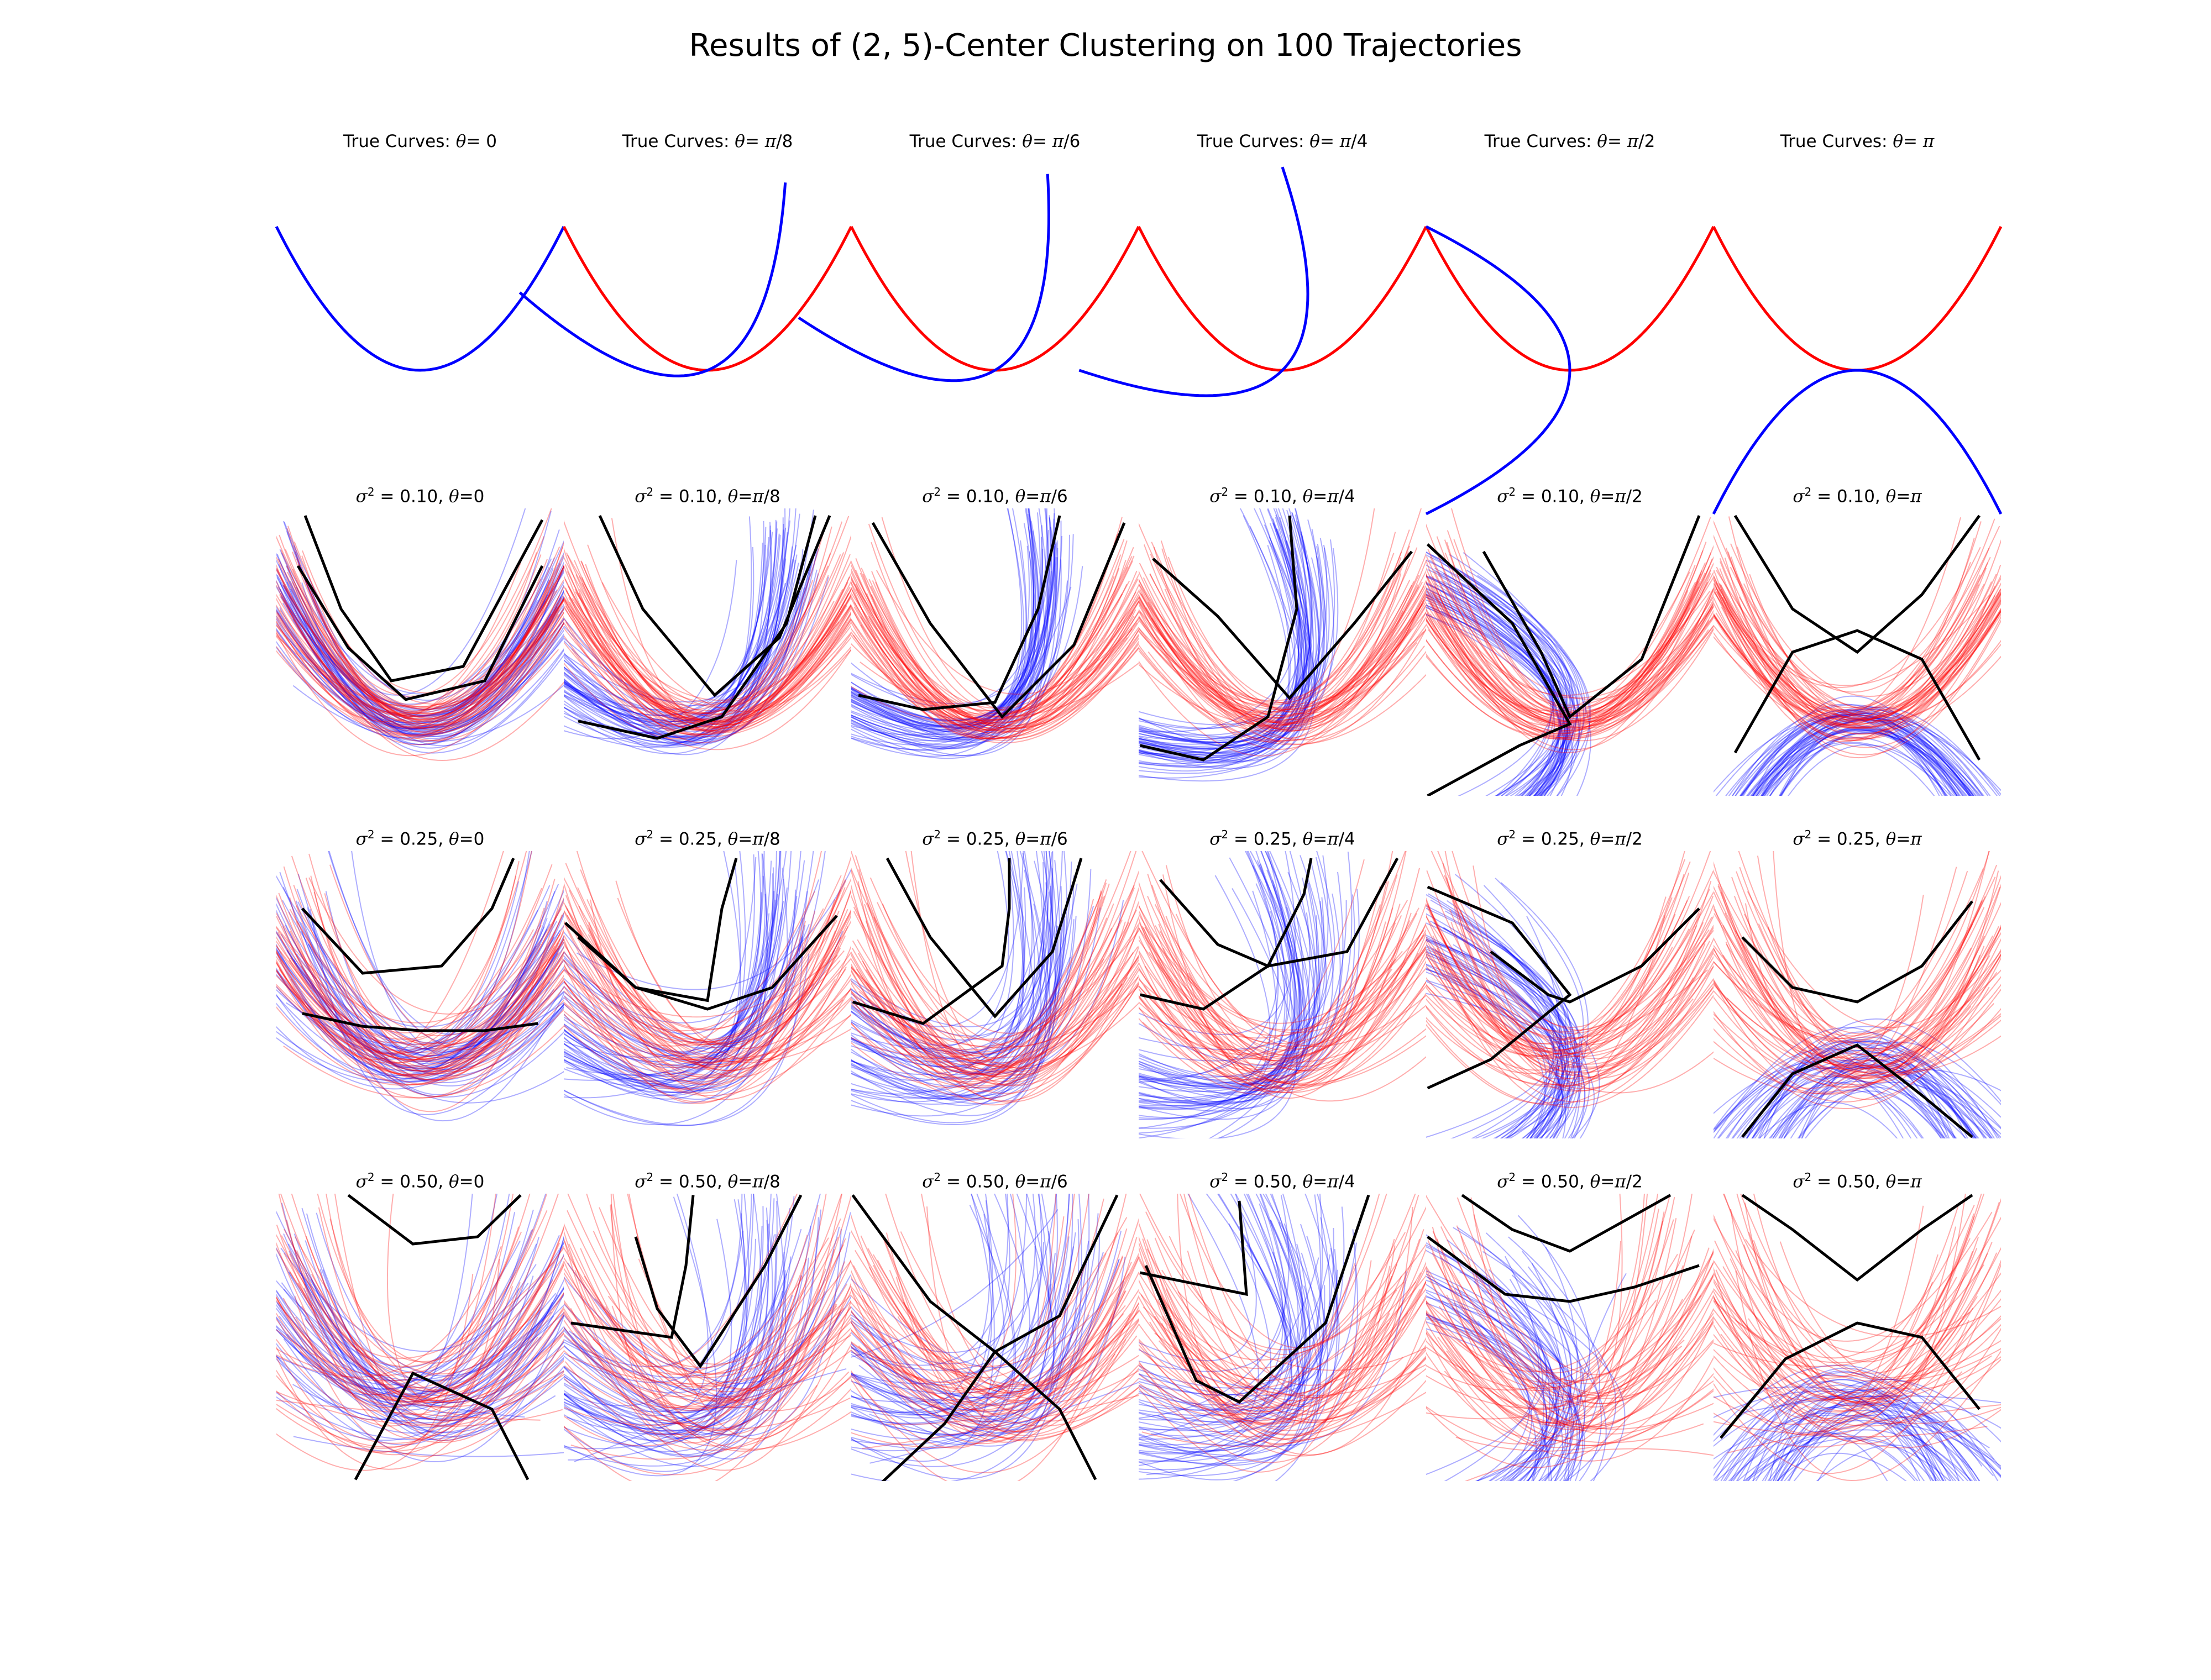 This screenshot has height=1680, width=2211. I want to click on panel-r1-c4: σ2 = 0.10, θ=π/2, so click(1570, 641).